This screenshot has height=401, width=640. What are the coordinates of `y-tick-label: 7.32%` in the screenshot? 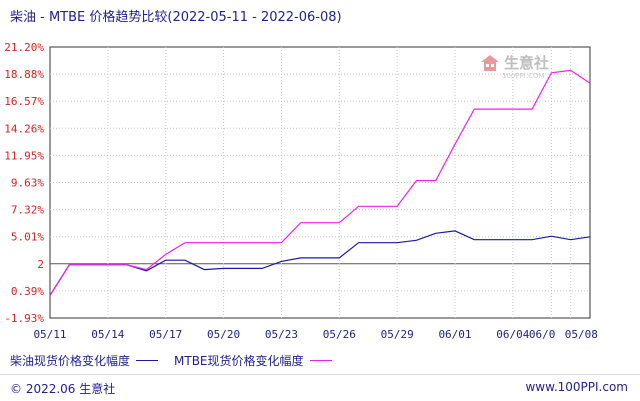 It's located at (27, 210).